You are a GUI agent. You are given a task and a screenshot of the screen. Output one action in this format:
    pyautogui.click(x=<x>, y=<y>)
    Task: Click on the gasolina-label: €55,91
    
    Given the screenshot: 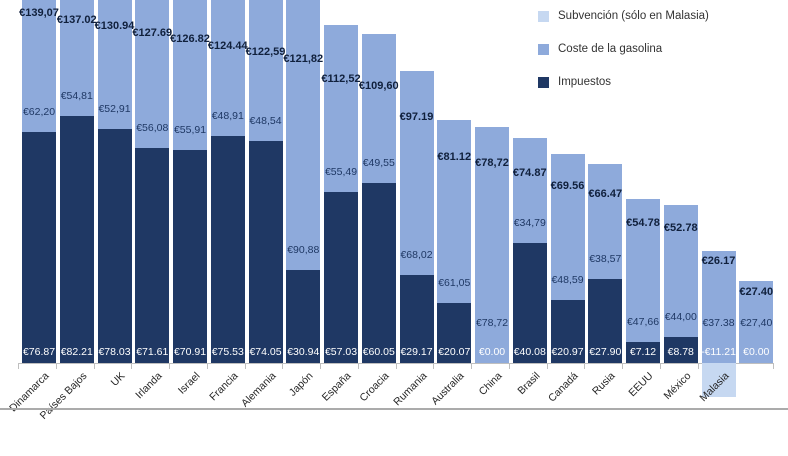 What is the action you would take?
    pyautogui.click(x=190, y=130)
    